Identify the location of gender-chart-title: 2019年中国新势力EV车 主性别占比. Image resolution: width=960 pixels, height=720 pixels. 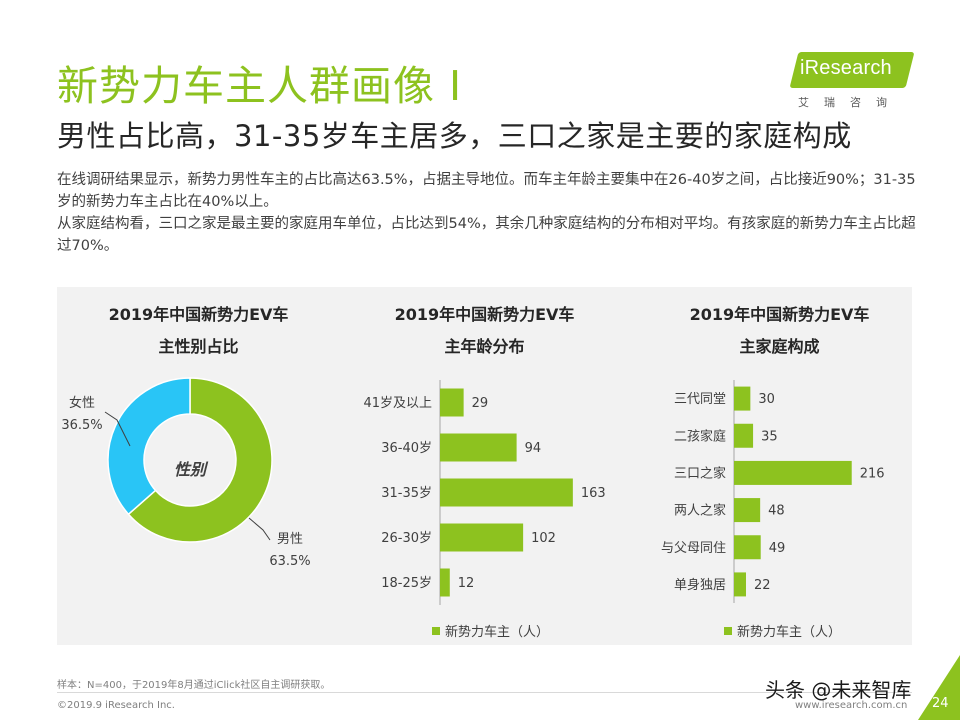
(198, 331).